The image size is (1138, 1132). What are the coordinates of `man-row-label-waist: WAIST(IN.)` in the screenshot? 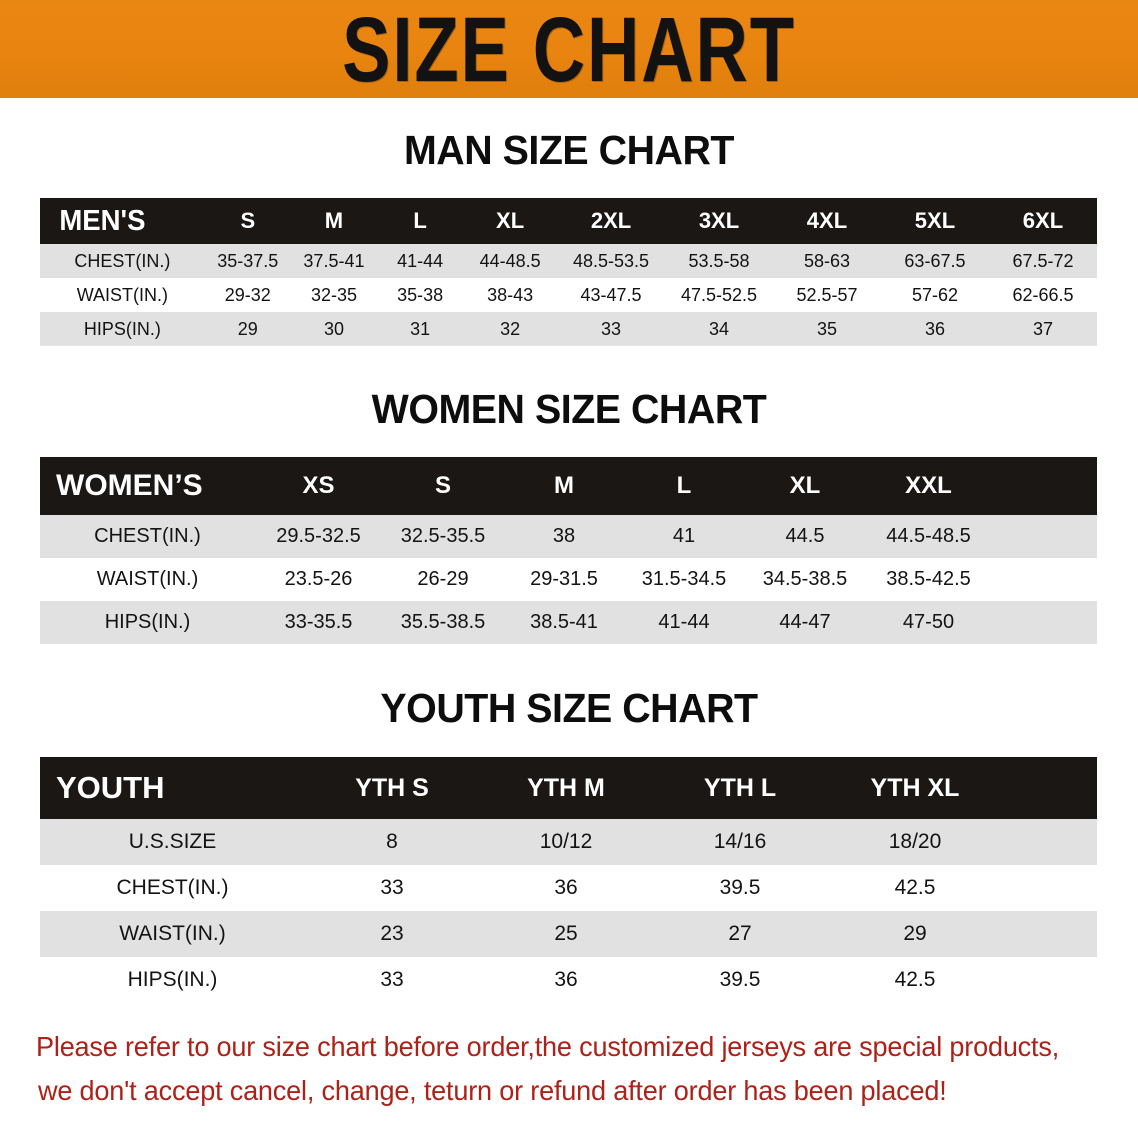 It's located at (122, 294).